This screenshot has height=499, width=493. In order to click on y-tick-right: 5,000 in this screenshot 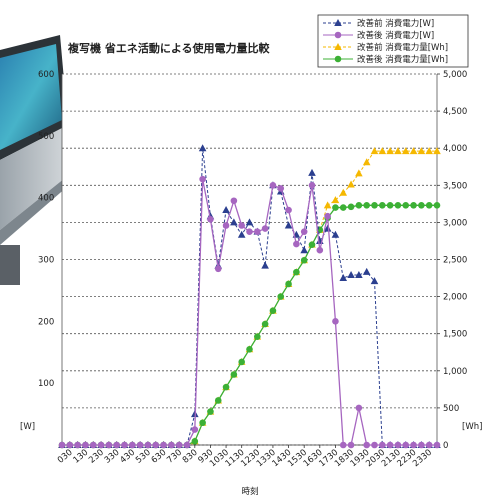, I will do `click(455, 75)`.